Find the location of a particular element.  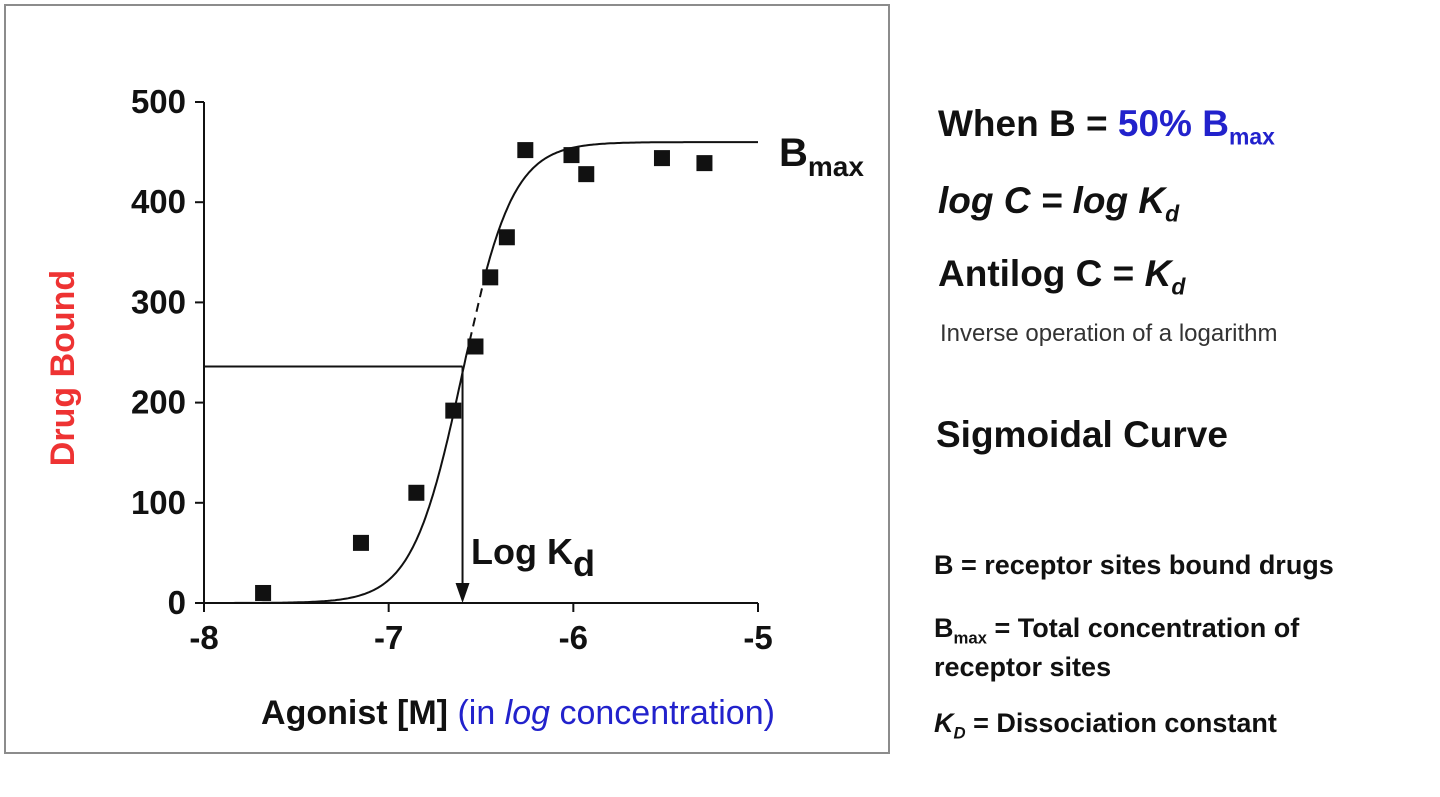

y-tick-label: 0 is located at coordinates (177, 602).